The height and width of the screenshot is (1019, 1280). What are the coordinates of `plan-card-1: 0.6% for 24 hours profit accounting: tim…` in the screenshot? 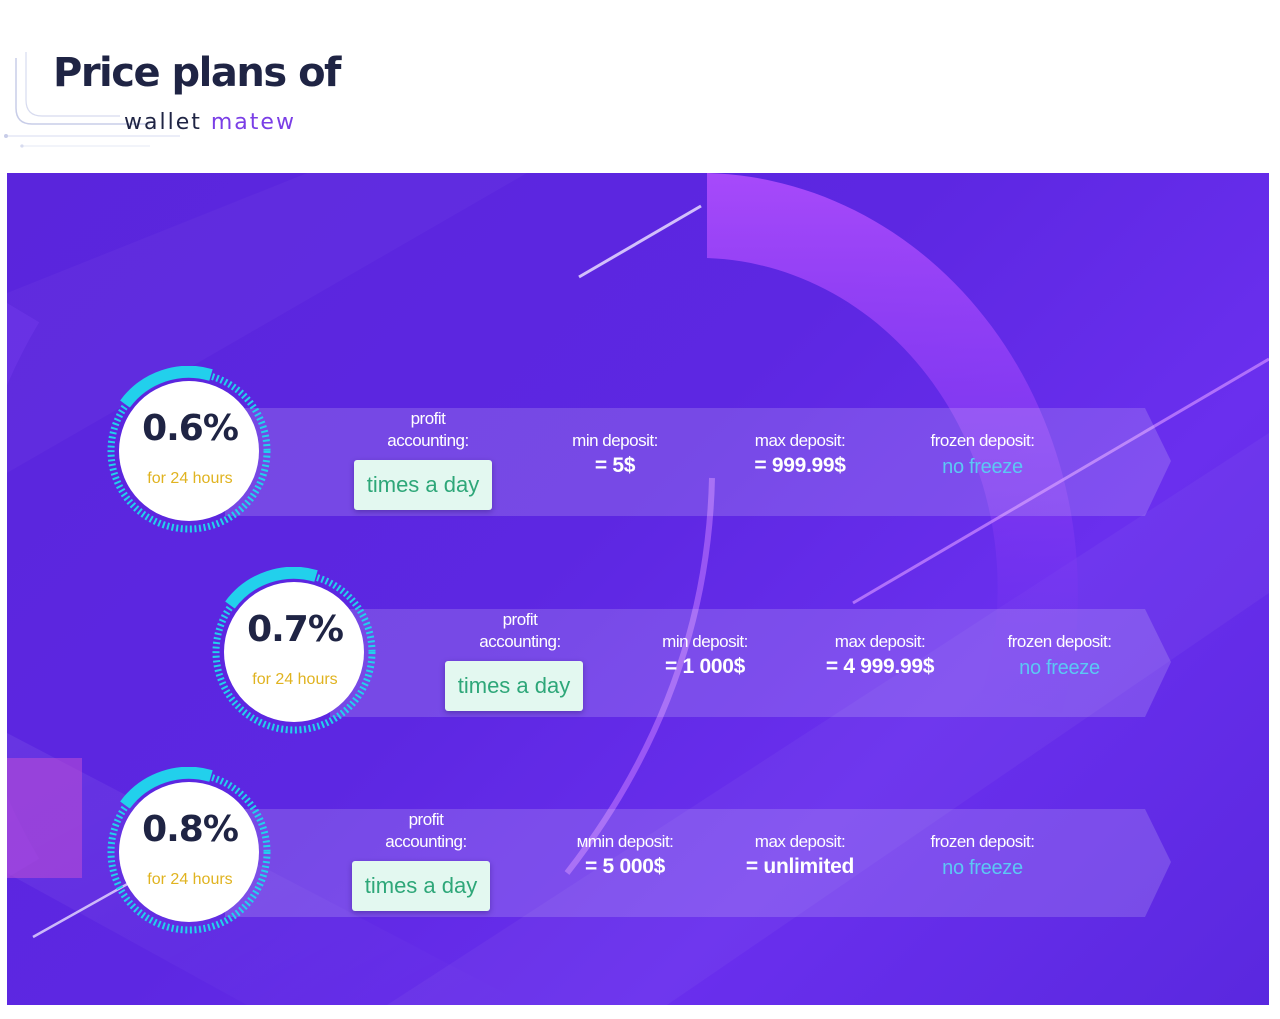 It's located at (645, 451).